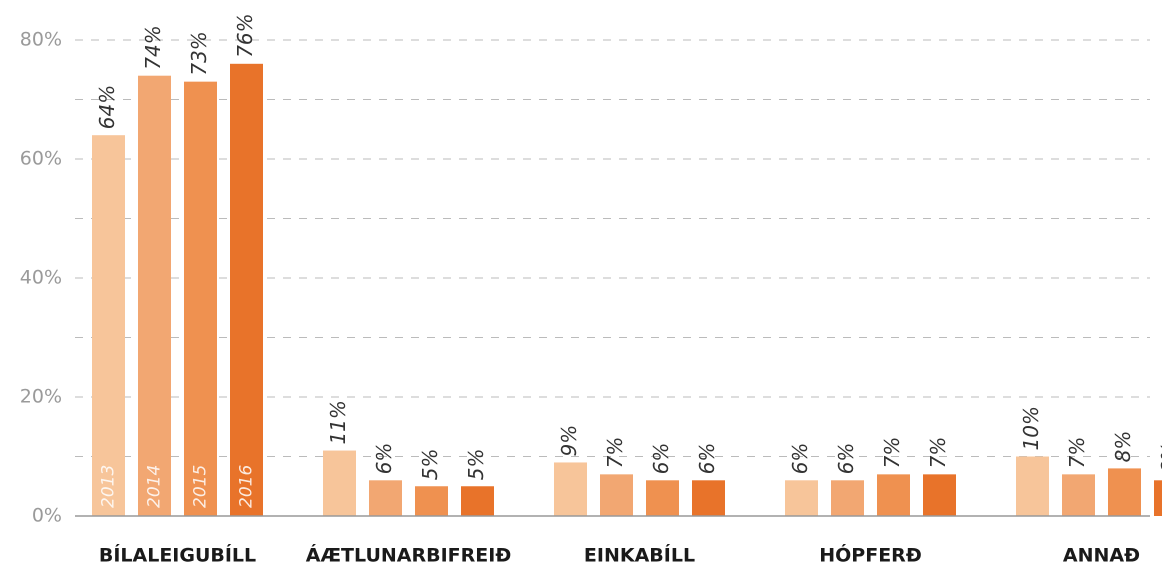  I want to click on y-tick-label: 80%, so click(41, 40).